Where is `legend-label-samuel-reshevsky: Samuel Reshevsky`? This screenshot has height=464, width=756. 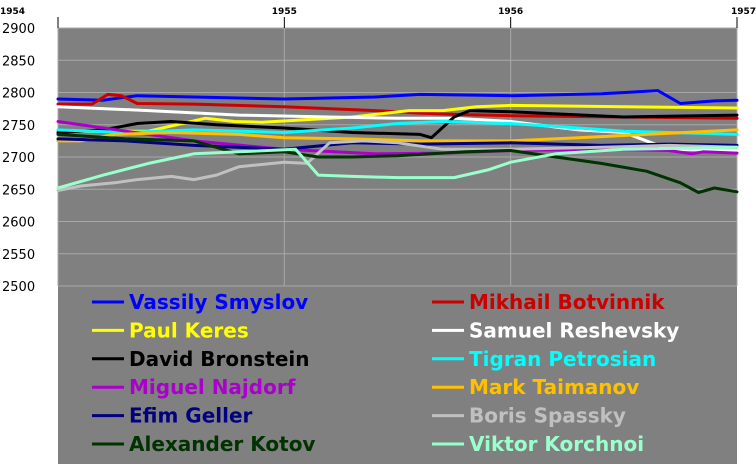
legend-label-samuel-reshevsky: Samuel Reshevsky is located at coordinates (574, 330).